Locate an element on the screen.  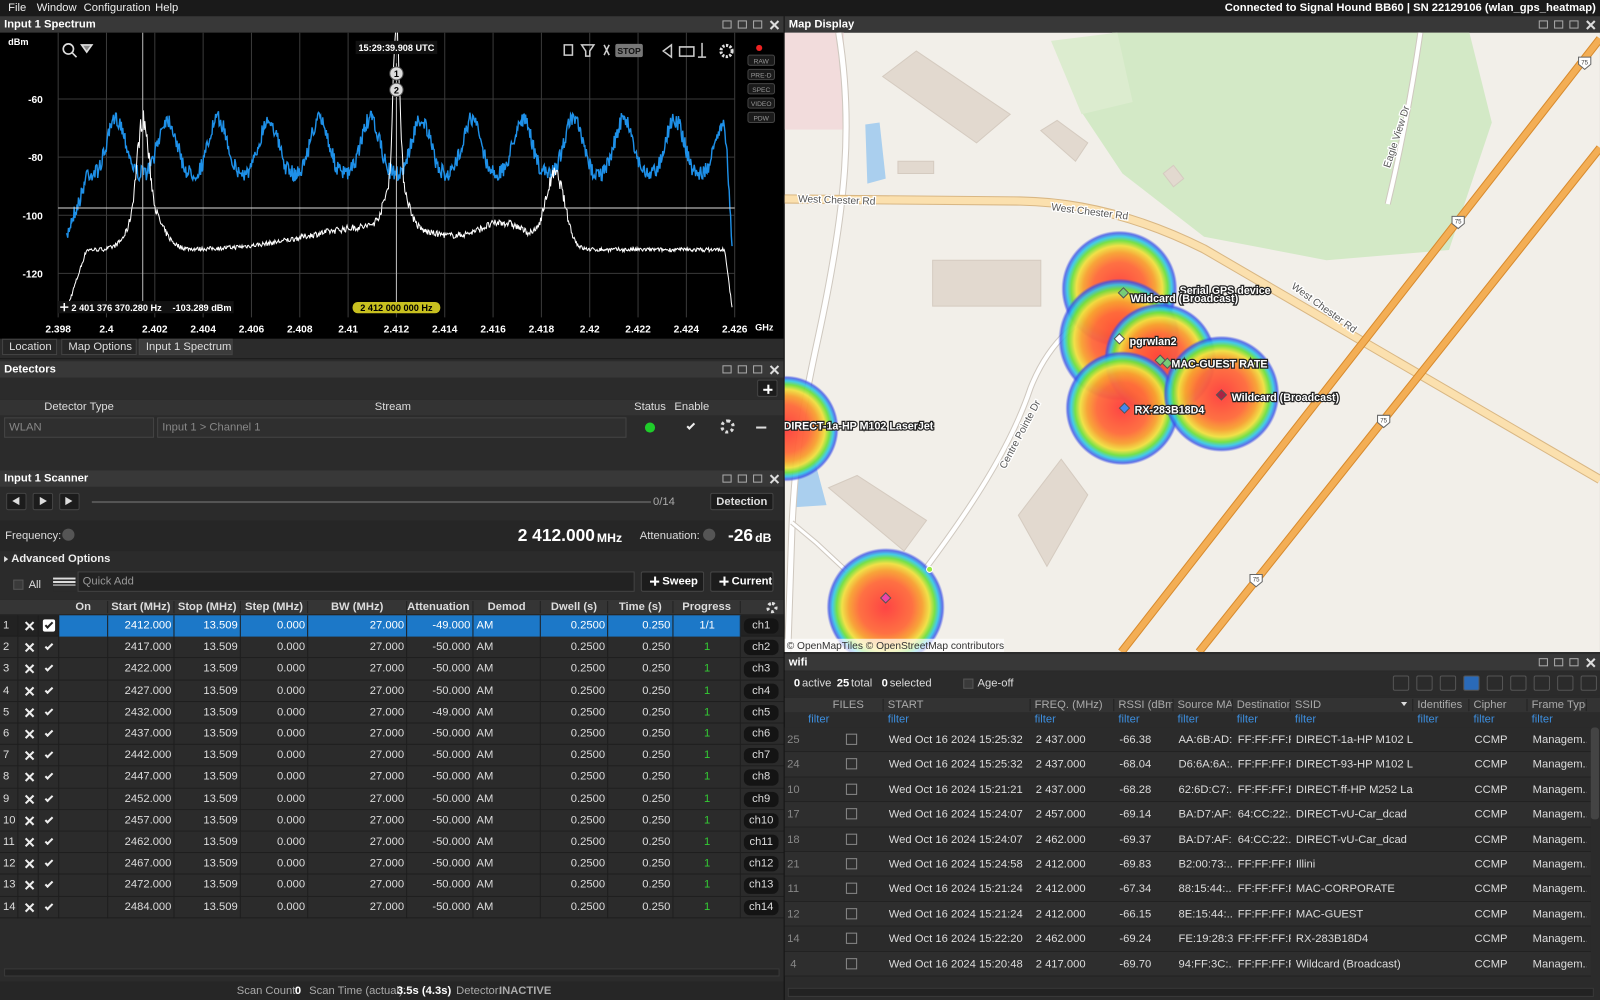
age-off-box is located at coordinates (968, 683).